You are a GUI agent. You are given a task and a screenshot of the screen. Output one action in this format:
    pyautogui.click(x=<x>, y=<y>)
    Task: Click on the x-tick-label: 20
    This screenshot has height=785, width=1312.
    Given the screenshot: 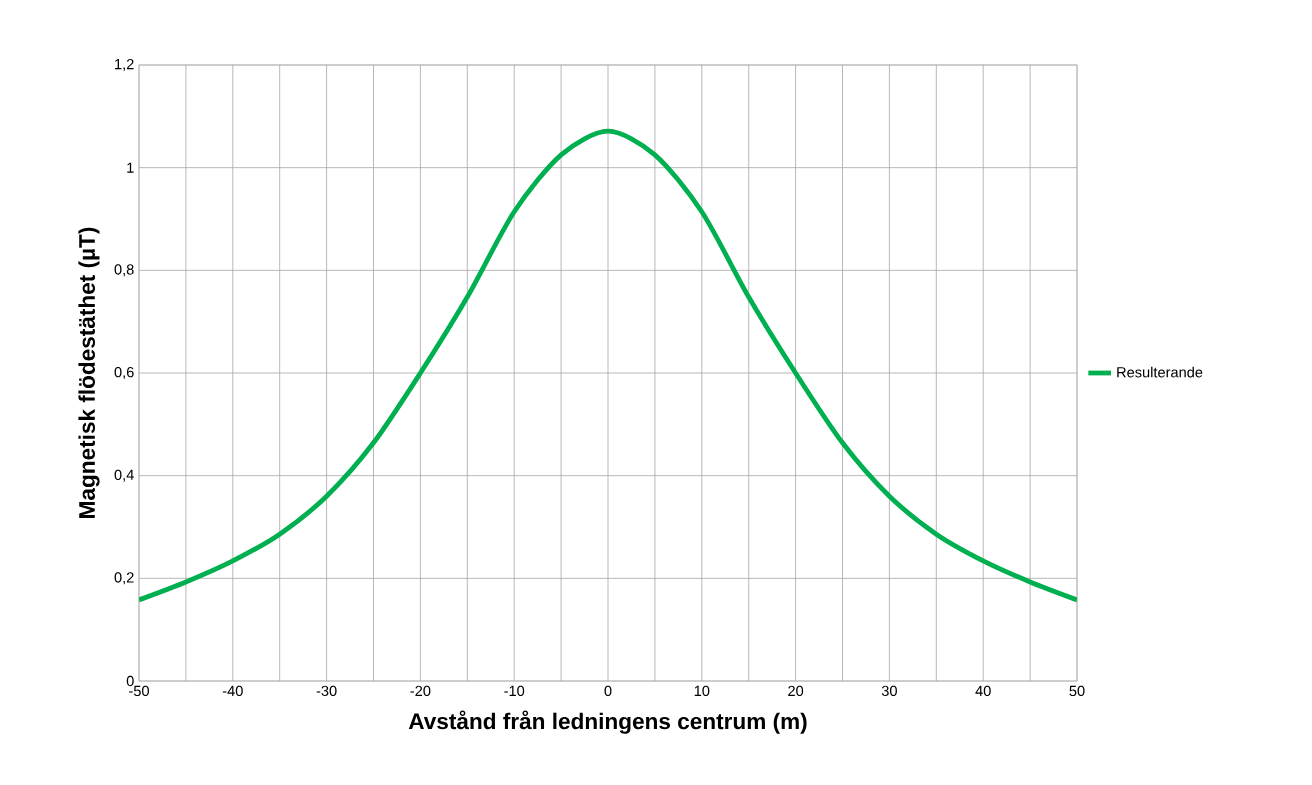 What is the action you would take?
    pyautogui.click(x=796, y=691)
    